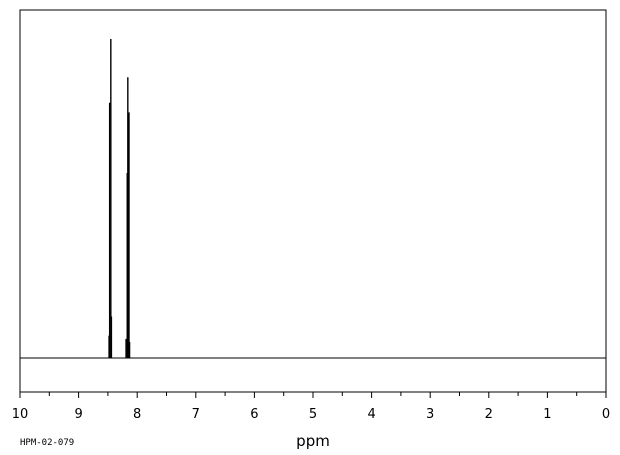 Image resolution: width=620 pixels, height=455 pixels. Describe the element at coordinates (137, 414) in the screenshot. I see `tick-label: 8` at that location.